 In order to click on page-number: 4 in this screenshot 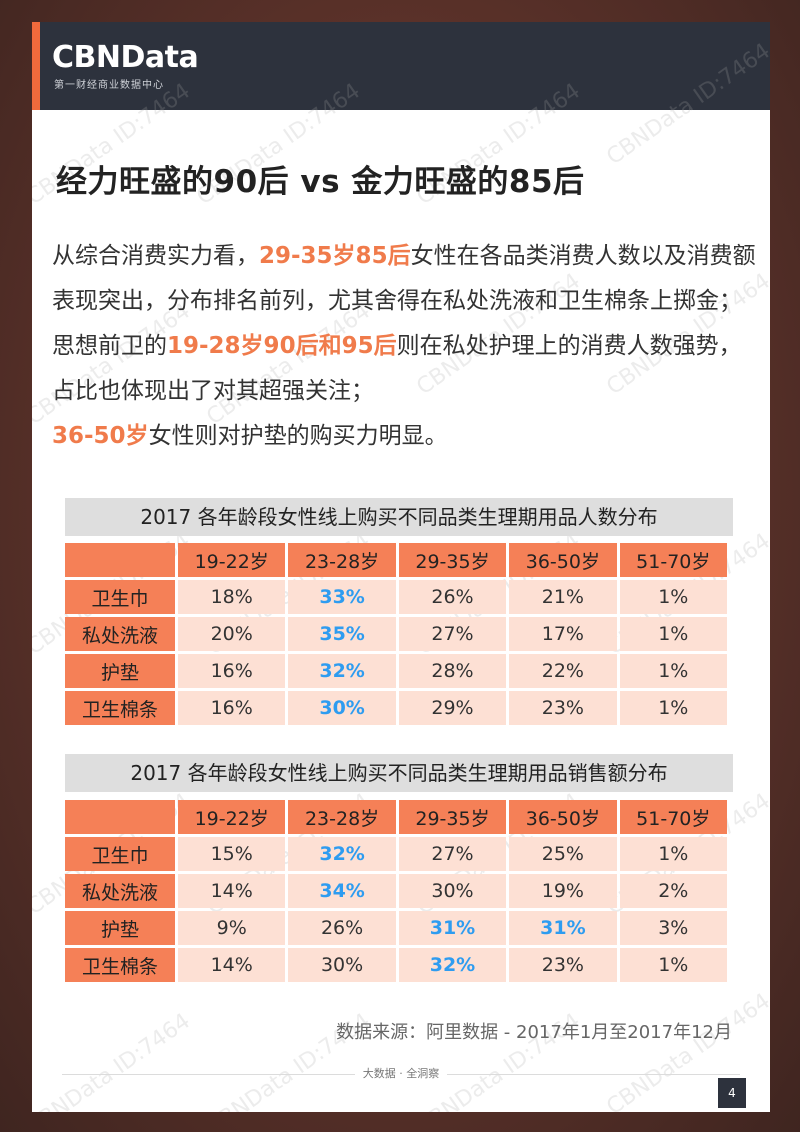, I will do `click(732, 1093)`.